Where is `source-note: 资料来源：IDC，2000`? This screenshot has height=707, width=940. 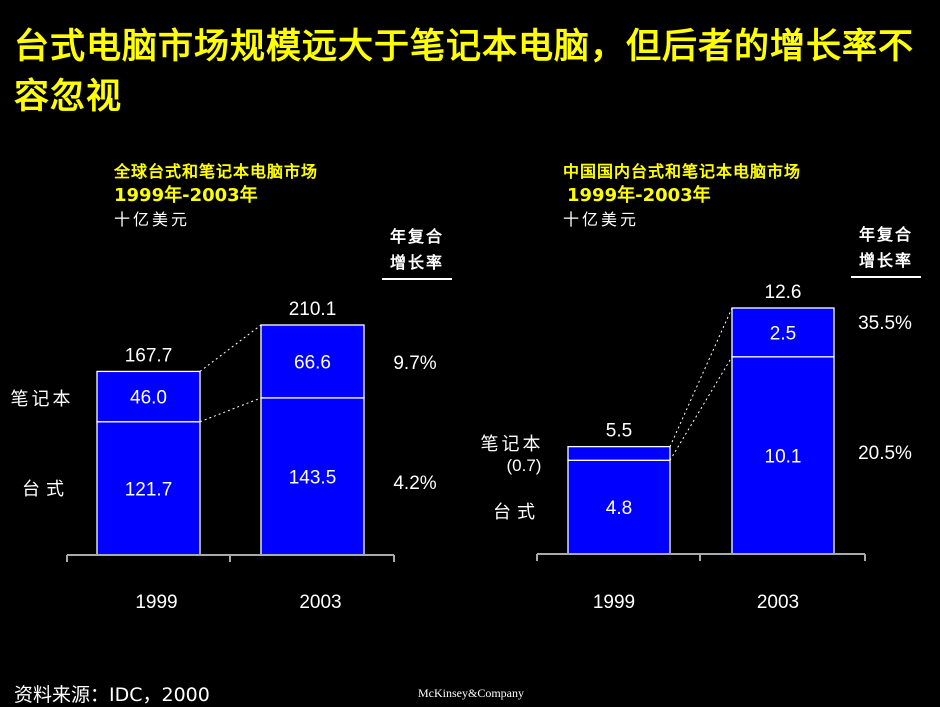 source-note: 资料来源：IDC，2000 is located at coordinates (112, 695).